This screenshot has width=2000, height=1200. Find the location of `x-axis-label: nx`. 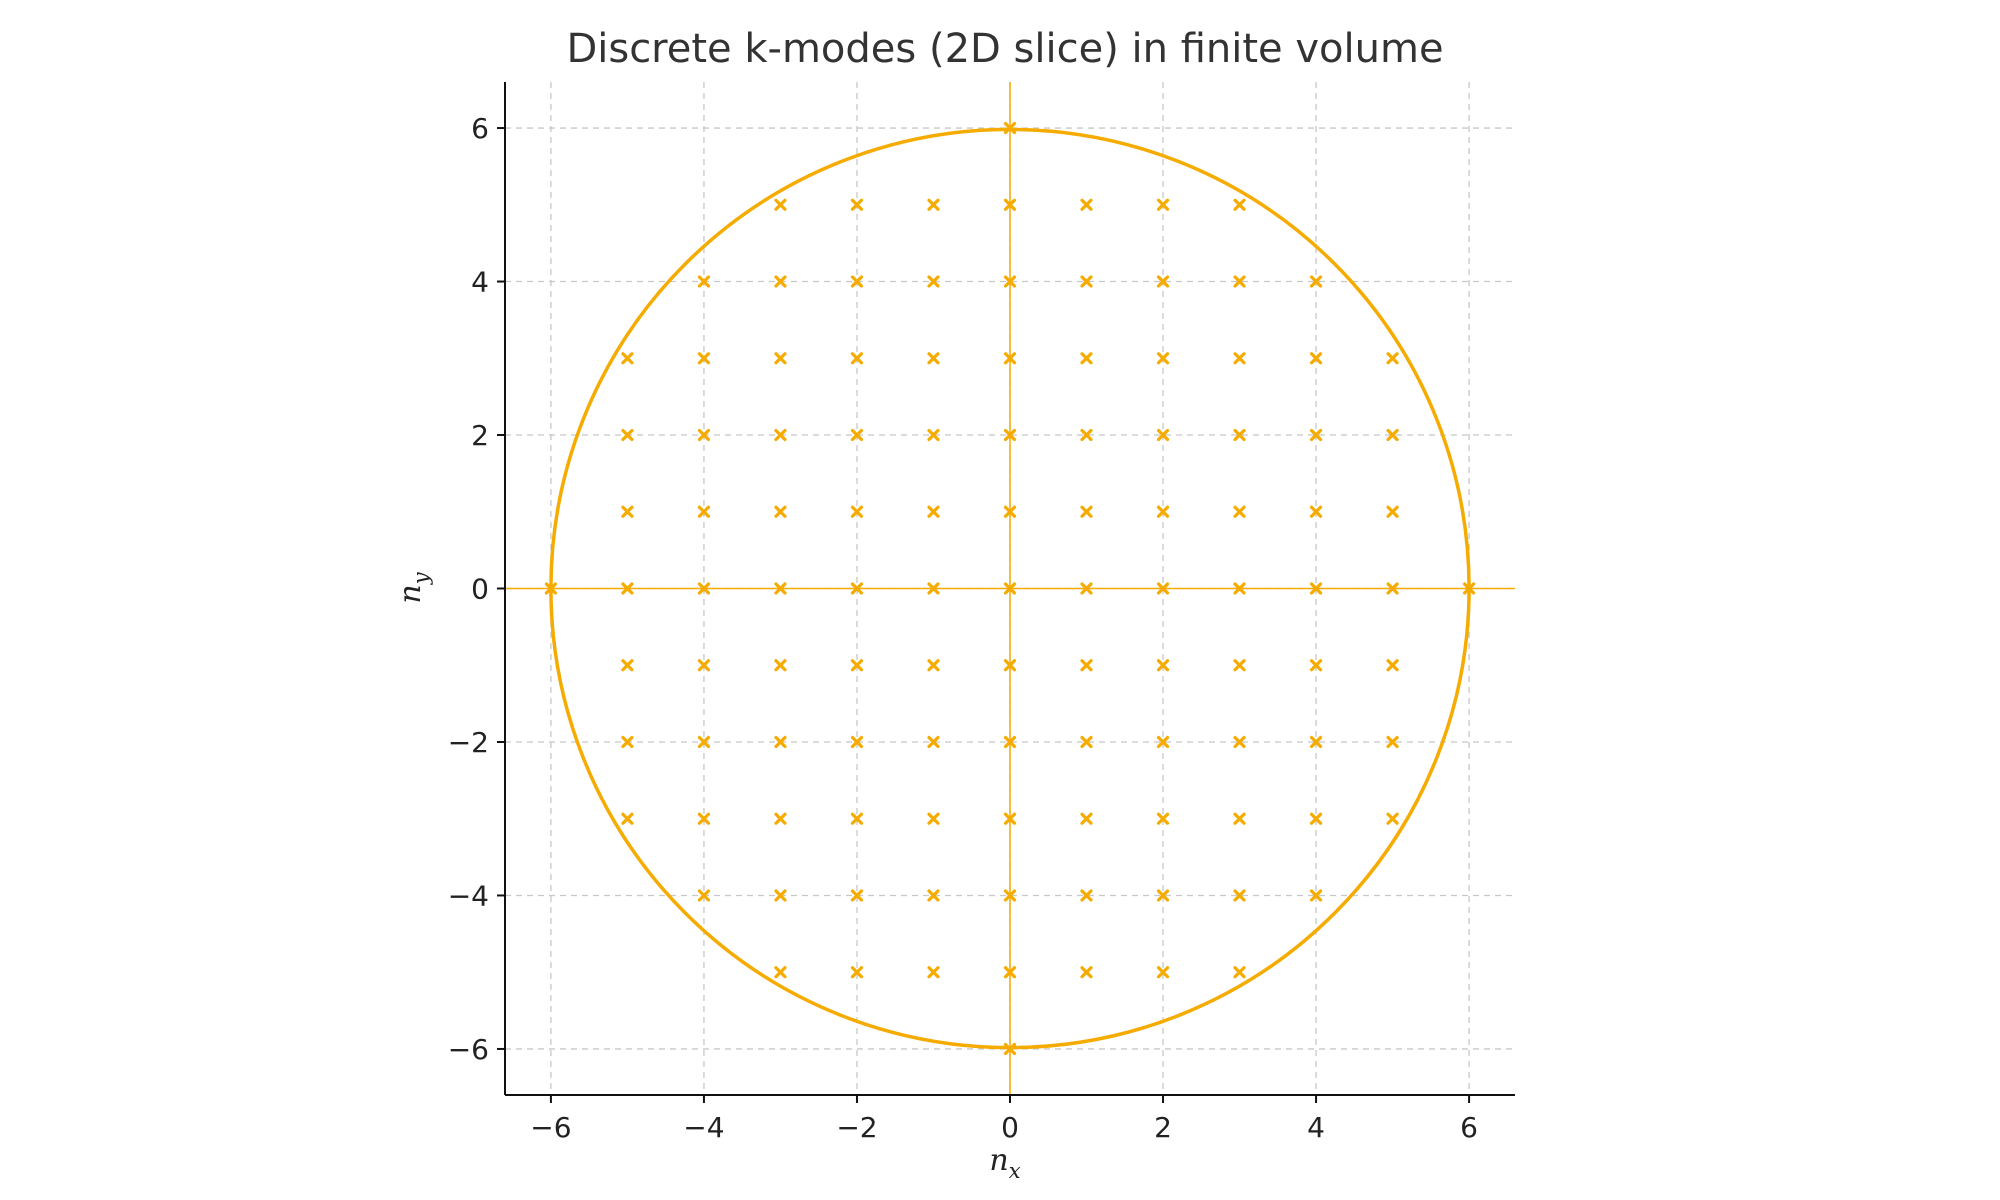

x-axis-label: nx is located at coordinates (1004, 1163).